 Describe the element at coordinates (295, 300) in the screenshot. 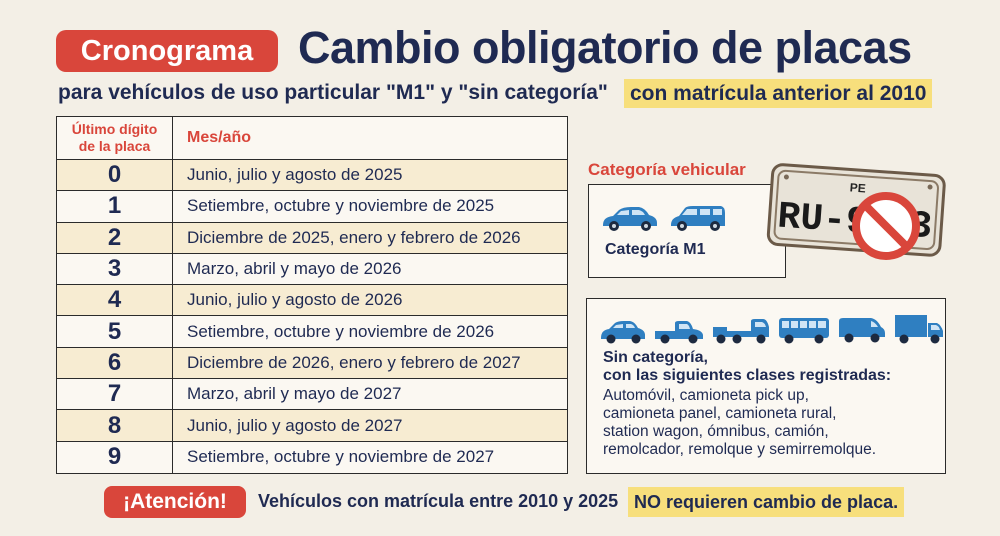

I see `schedule-months: Junio, julio y agosto de 2026` at that location.